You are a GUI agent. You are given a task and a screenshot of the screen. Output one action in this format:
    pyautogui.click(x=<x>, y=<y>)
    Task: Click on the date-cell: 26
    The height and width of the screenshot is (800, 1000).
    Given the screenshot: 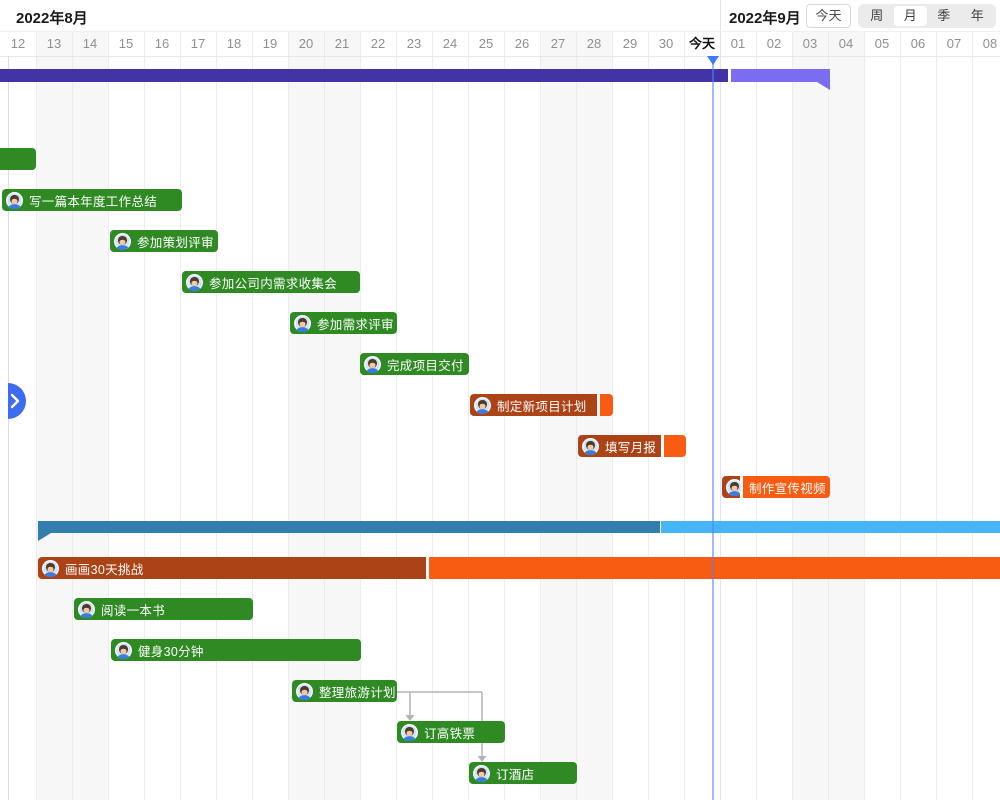 What is the action you would take?
    pyautogui.click(x=522, y=43)
    